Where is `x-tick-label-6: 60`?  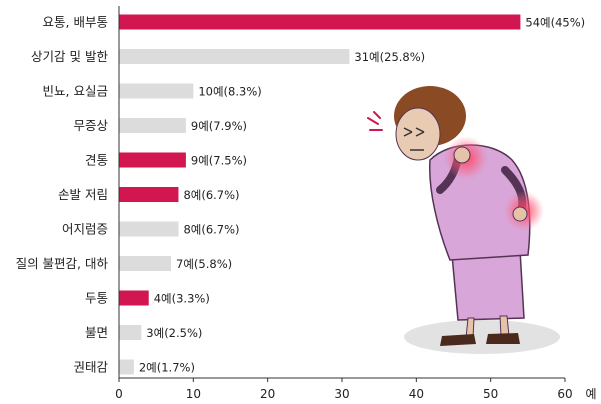
x-tick-label-6: 60 is located at coordinates (564, 394).